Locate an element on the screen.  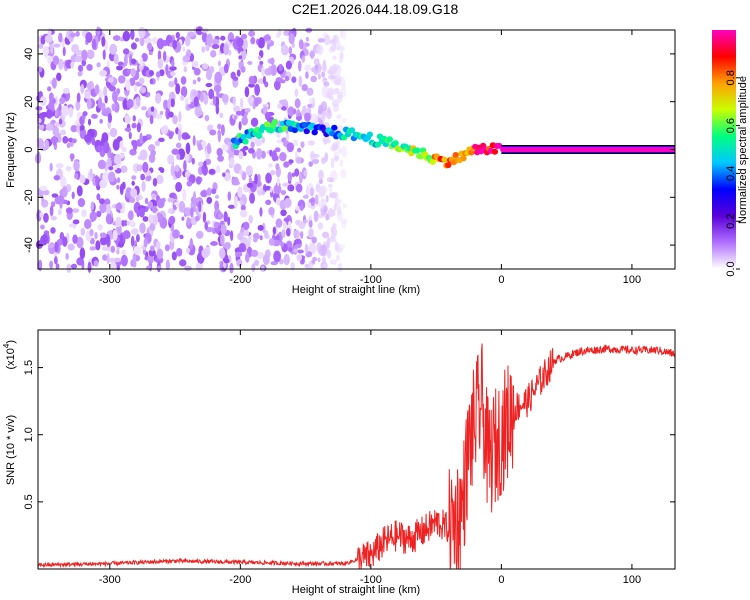
colorbar-tick-label: 0.2 is located at coordinates (731, 221).